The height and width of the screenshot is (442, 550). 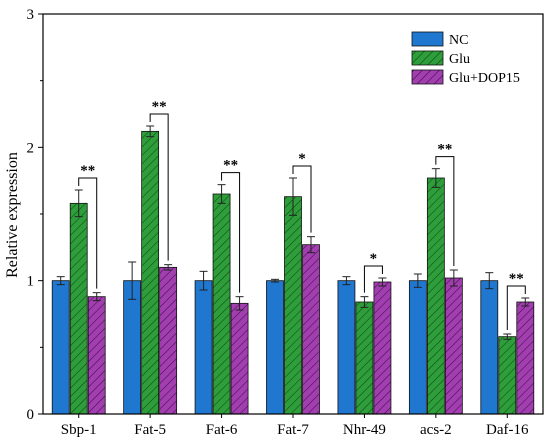 What do you see at coordinates (31, 15) in the screenshot?
I see `y-tick-label: 3` at bounding box center [31, 15].